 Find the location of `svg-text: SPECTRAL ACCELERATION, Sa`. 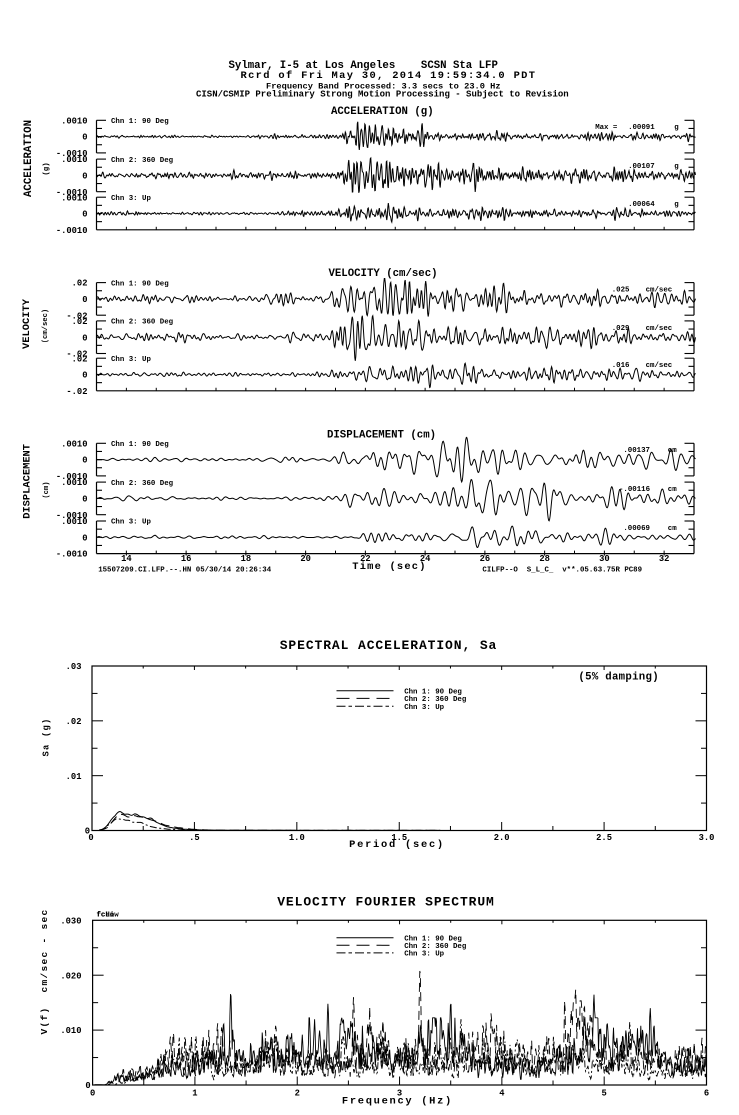

svg-text: SPECTRAL ACCELERATION, Sa is located at coordinates (389, 645).